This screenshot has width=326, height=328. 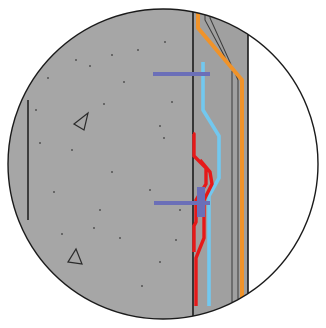 What do you see at coordinates (211, 184) in the screenshot?
I see `light-blue-line` at bounding box center [211, 184].